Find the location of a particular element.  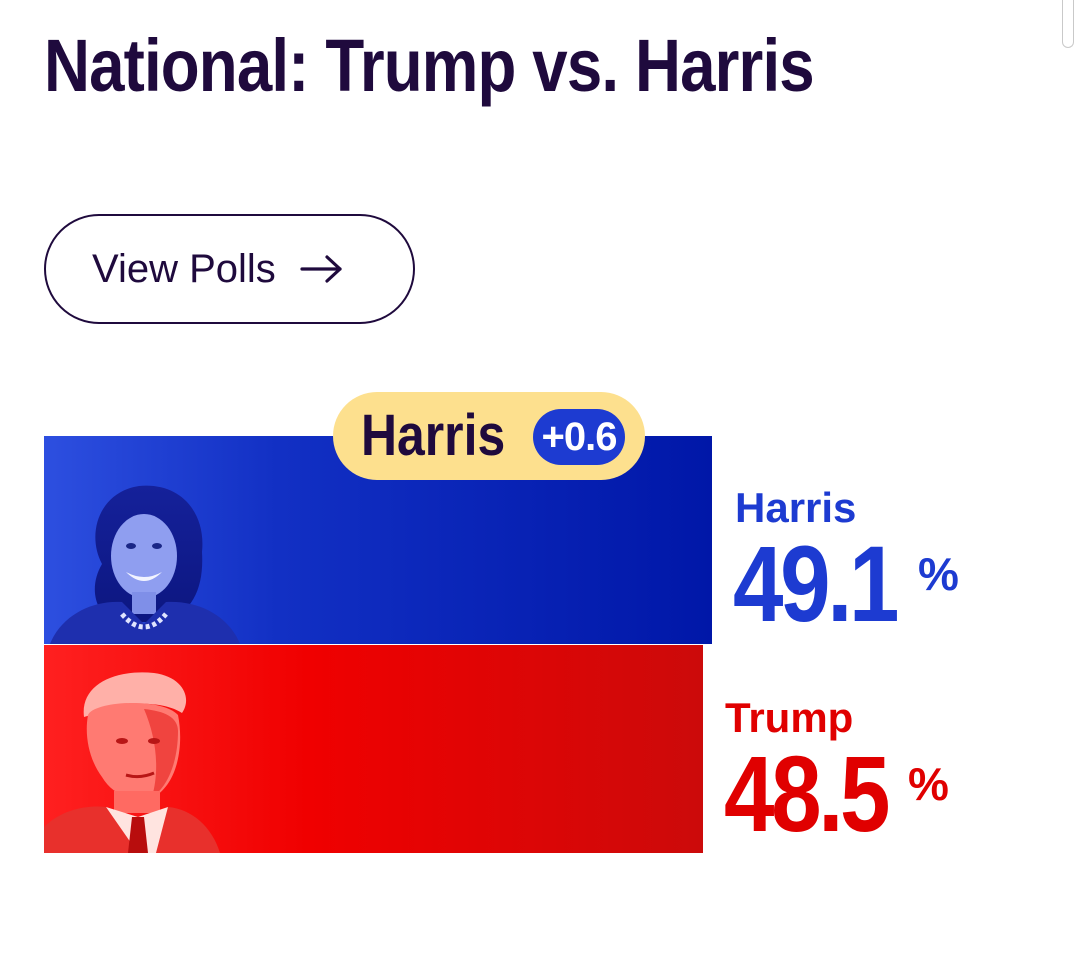

trump-percent-sign: % is located at coordinates (928, 784).